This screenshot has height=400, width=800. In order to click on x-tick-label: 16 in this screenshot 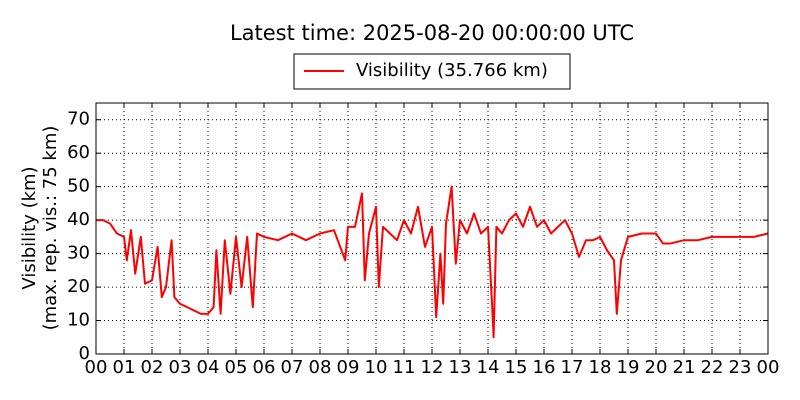, I will do `click(544, 367)`.